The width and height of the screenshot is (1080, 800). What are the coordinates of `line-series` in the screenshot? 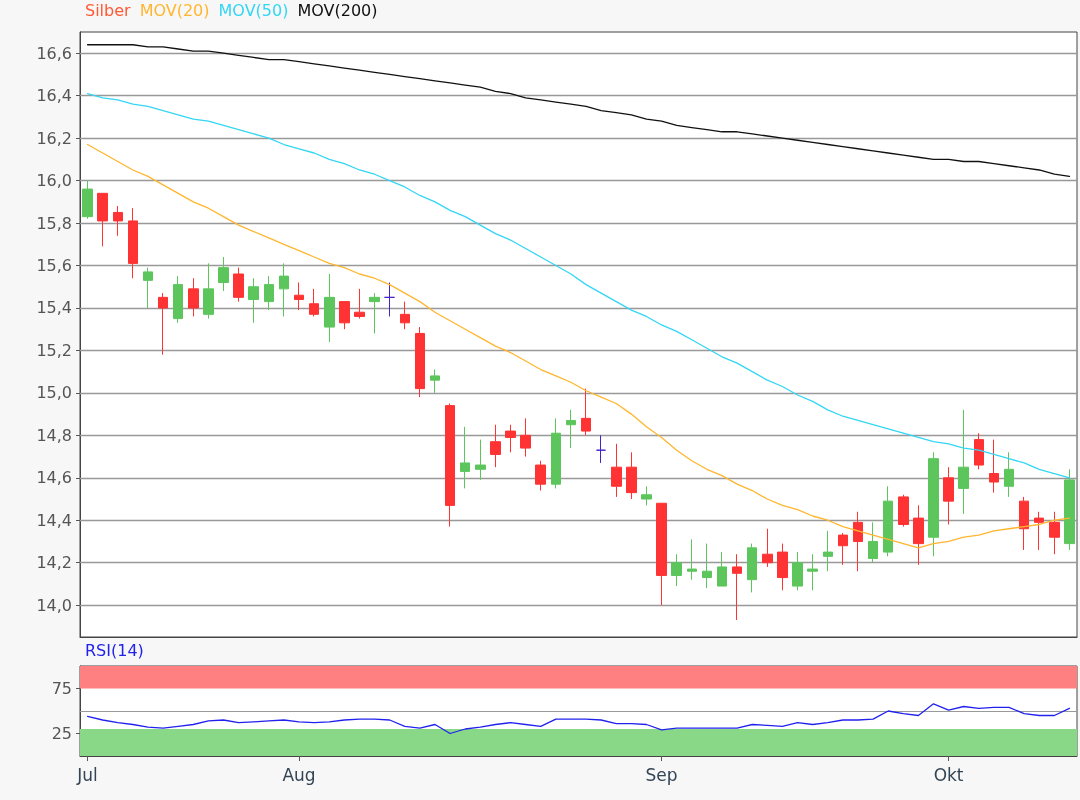 It's located at (578, 719).